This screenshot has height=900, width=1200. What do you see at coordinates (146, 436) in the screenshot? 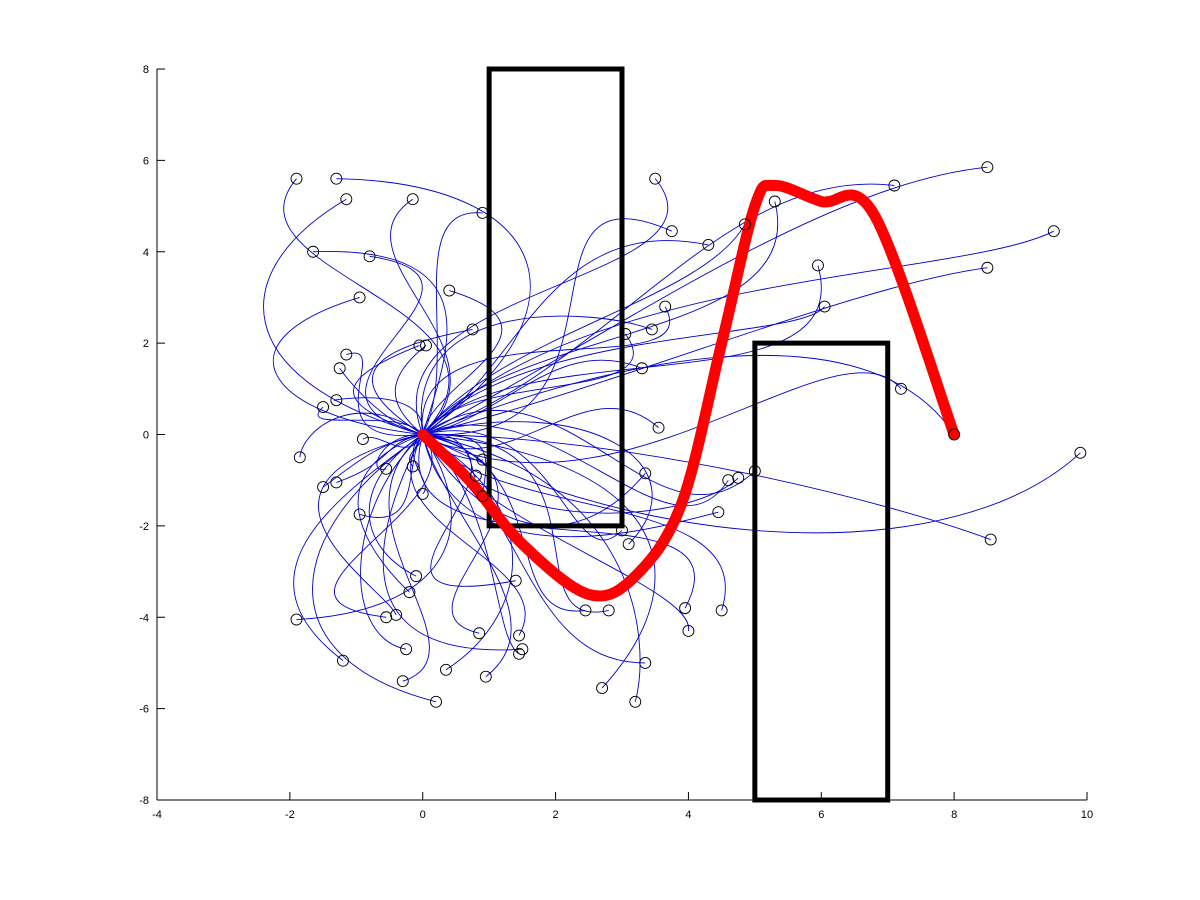
I see `y-tick-label: 0` at bounding box center [146, 436].